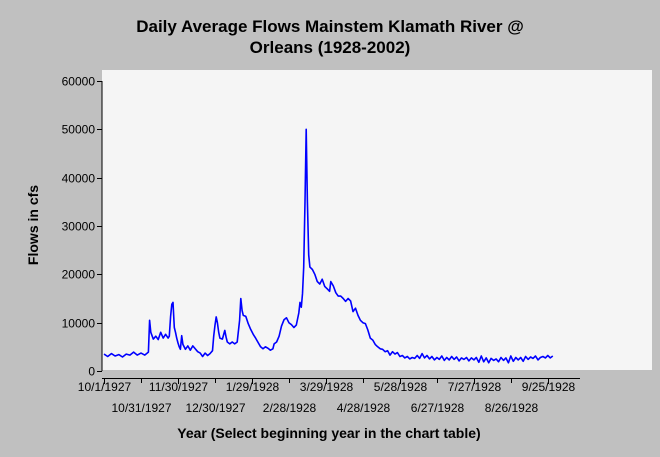 The image size is (660, 457). Describe the element at coordinates (33, 225) in the screenshot. I see `y-axis-label: Flows in cfs` at that location.